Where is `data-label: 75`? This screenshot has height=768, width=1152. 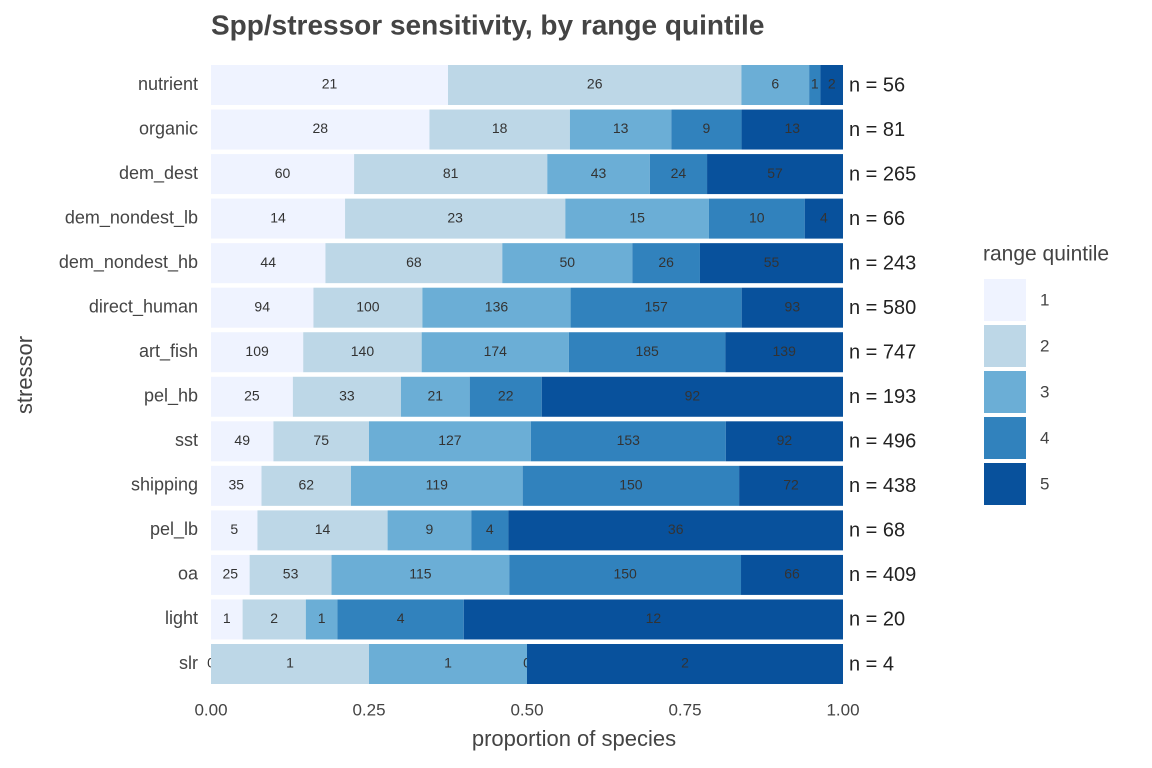
data-label: 75 is located at coordinates (321, 440).